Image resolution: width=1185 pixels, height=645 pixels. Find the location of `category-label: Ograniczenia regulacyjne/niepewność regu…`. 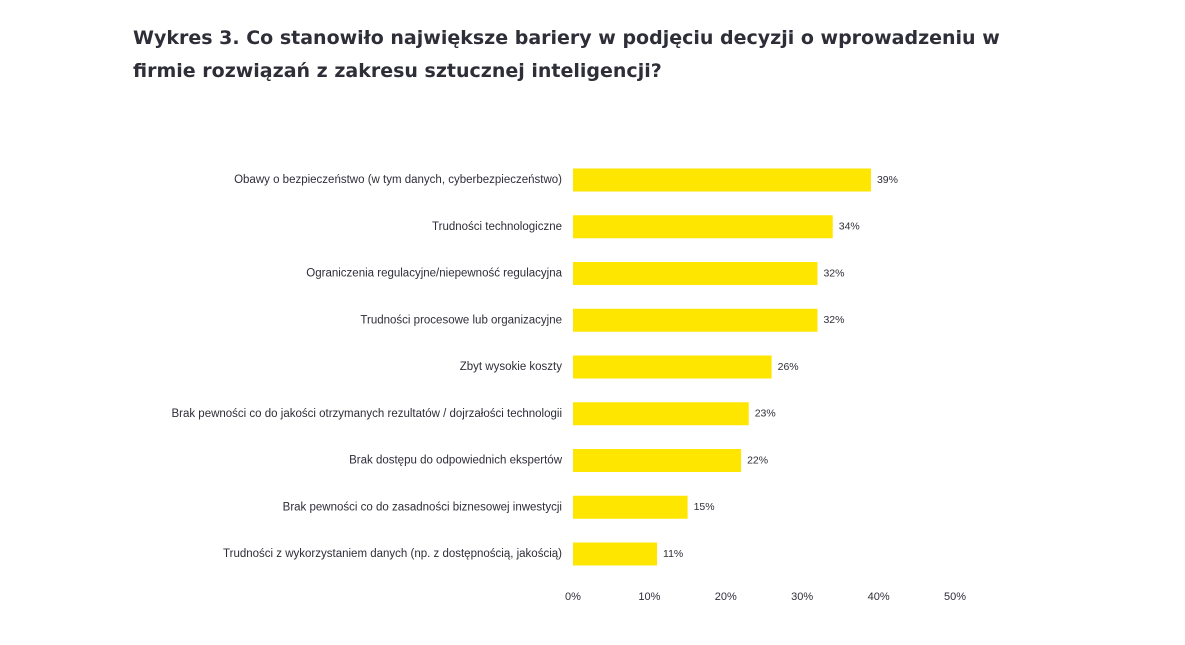

category-label: Ograniczenia regulacyjne/niepewność regu… is located at coordinates (434, 274).